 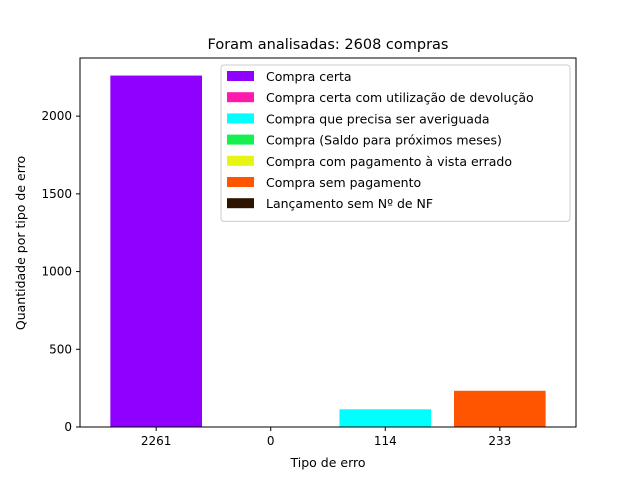 I want to click on x-tick-label: 233, so click(x=499, y=441).